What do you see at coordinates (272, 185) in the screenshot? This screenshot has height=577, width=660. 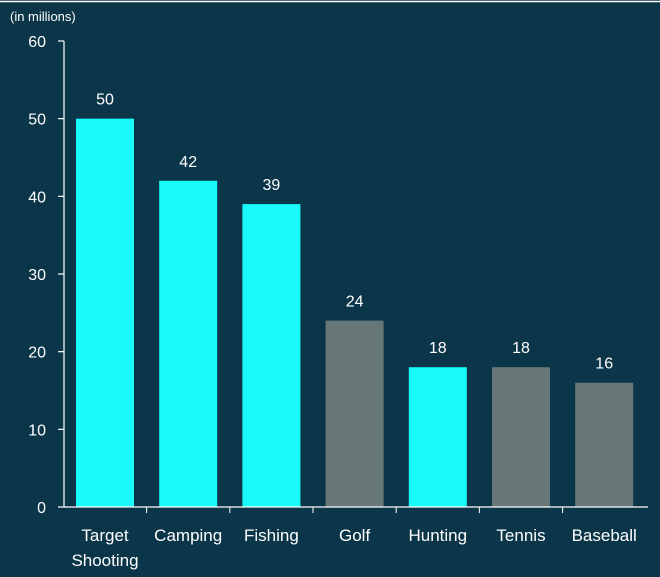 I see `data-label: 39` at bounding box center [272, 185].